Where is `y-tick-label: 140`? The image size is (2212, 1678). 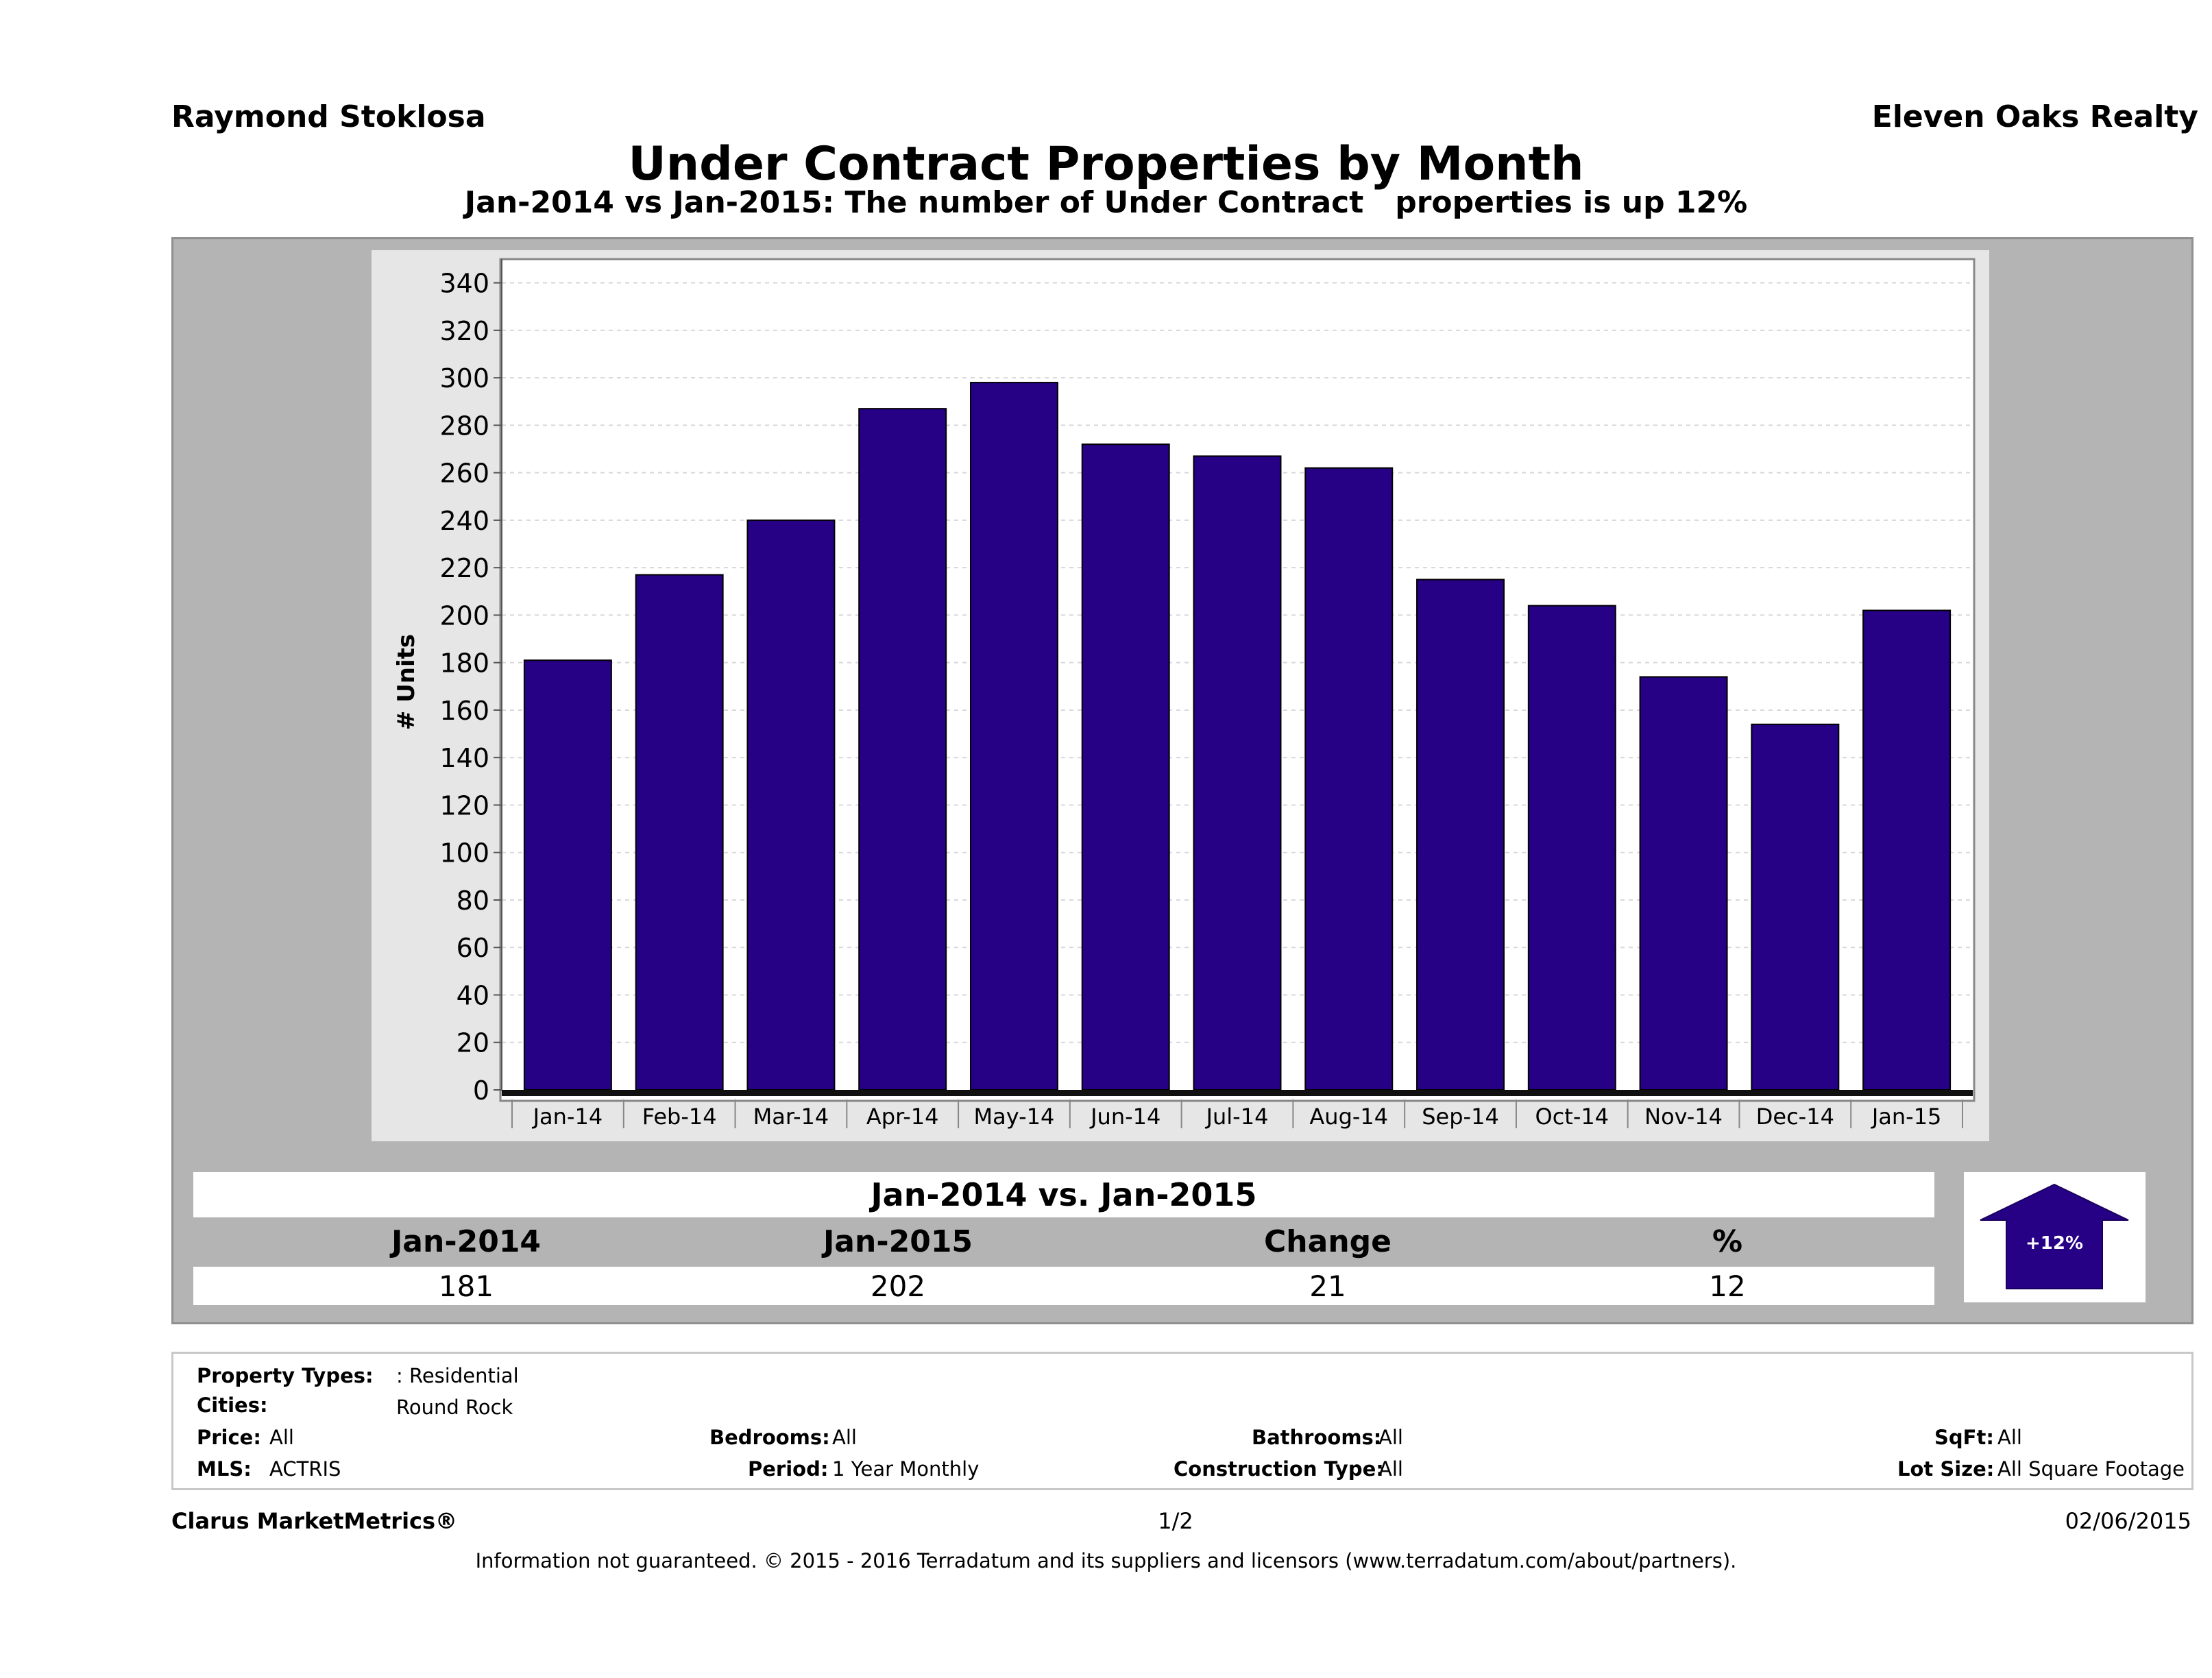 y-tick-label: 140 is located at coordinates (464, 758).